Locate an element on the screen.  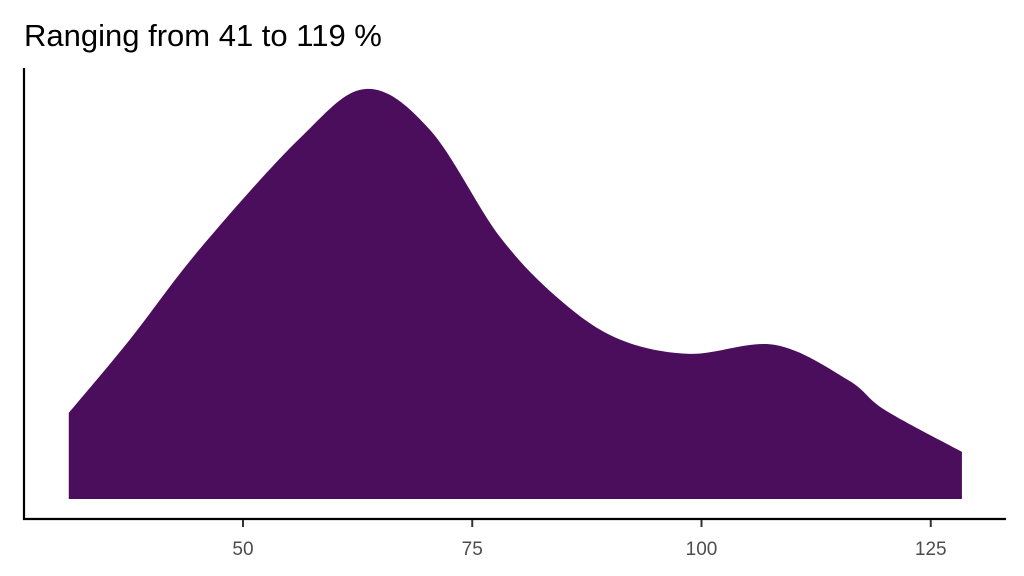
x-tick-label: 125 is located at coordinates (931, 549).